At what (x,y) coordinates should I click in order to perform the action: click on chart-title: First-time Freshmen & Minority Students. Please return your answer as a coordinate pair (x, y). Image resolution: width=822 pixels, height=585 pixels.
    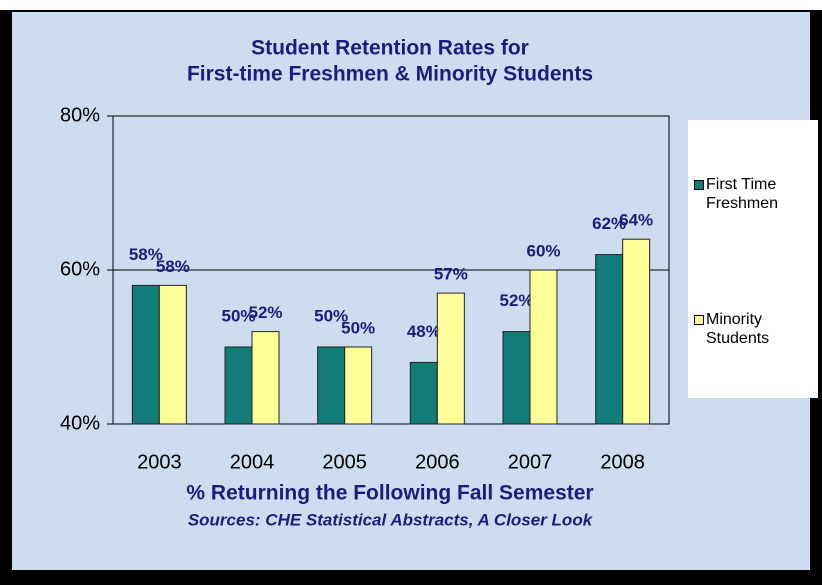
    Looking at the image, I should click on (390, 74).